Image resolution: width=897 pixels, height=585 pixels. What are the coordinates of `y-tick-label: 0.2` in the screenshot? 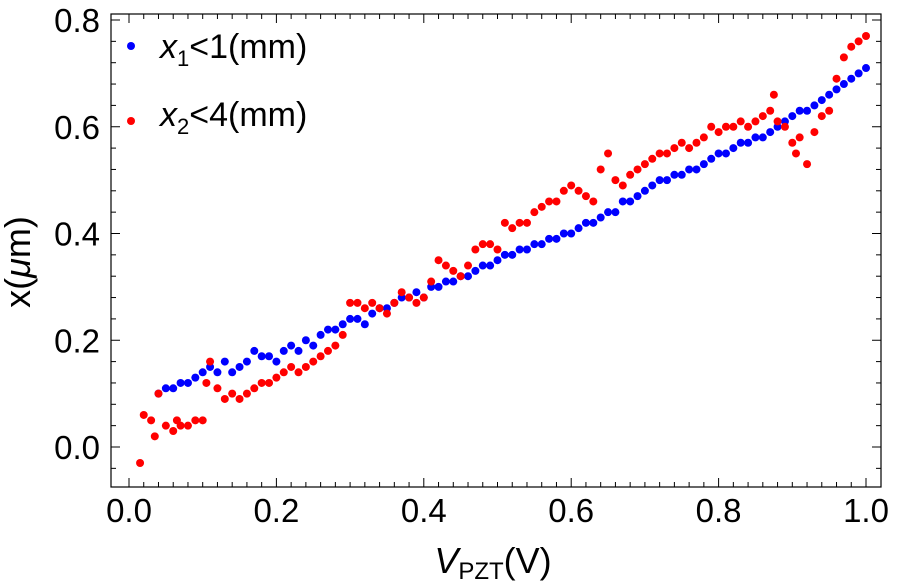 It's located at (77, 340).